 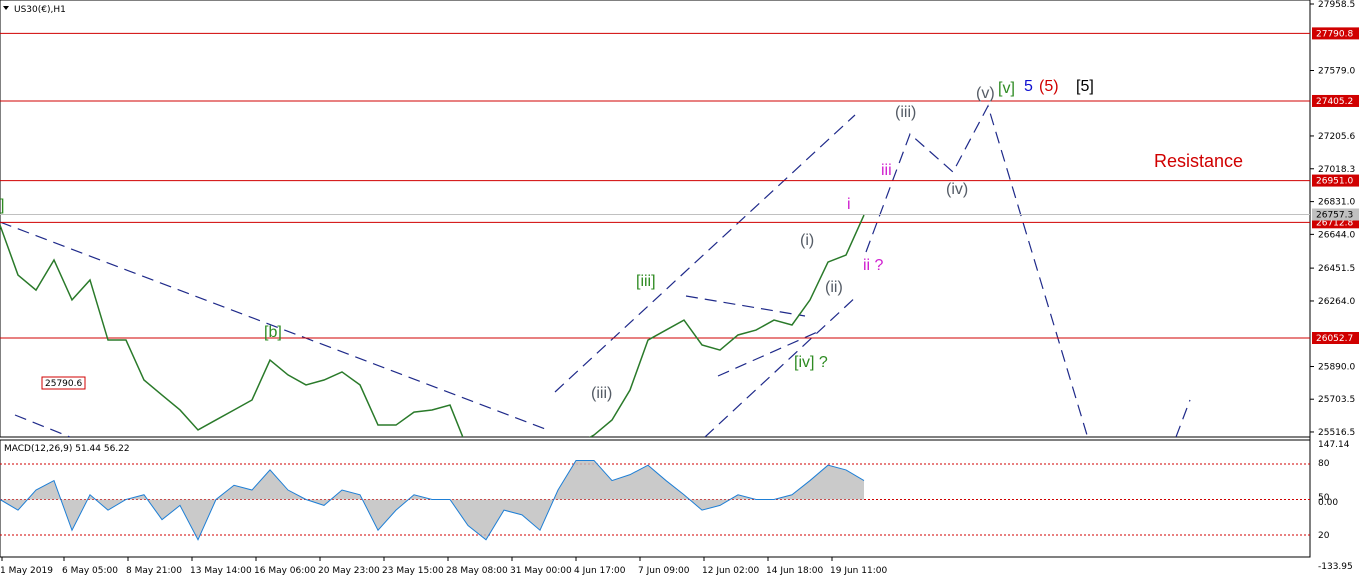 What do you see at coordinates (1336, 433) in the screenshot?
I see `price-label: 25516.5` at bounding box center [1336, 433].